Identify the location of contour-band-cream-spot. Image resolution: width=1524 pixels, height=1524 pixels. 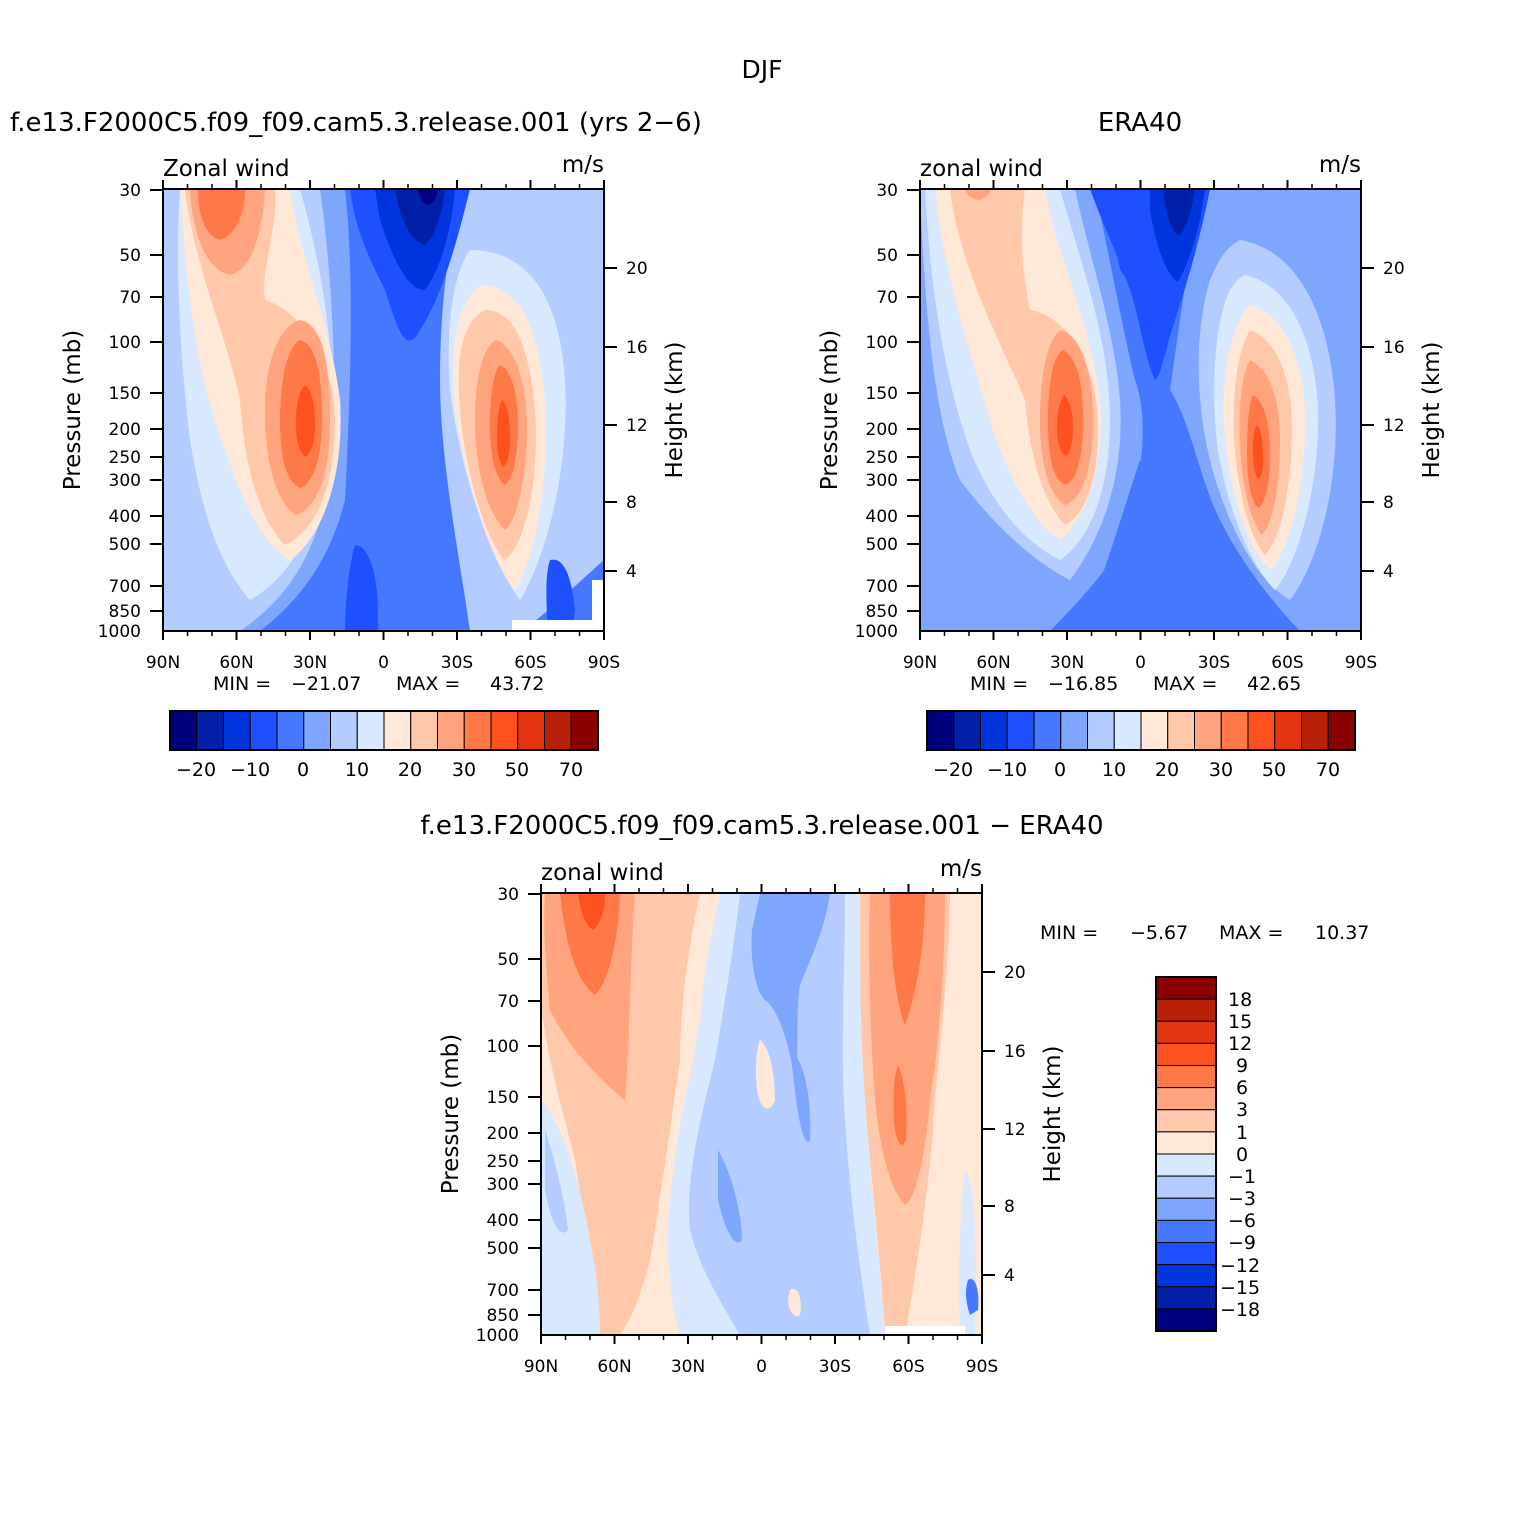
(778, 1178).